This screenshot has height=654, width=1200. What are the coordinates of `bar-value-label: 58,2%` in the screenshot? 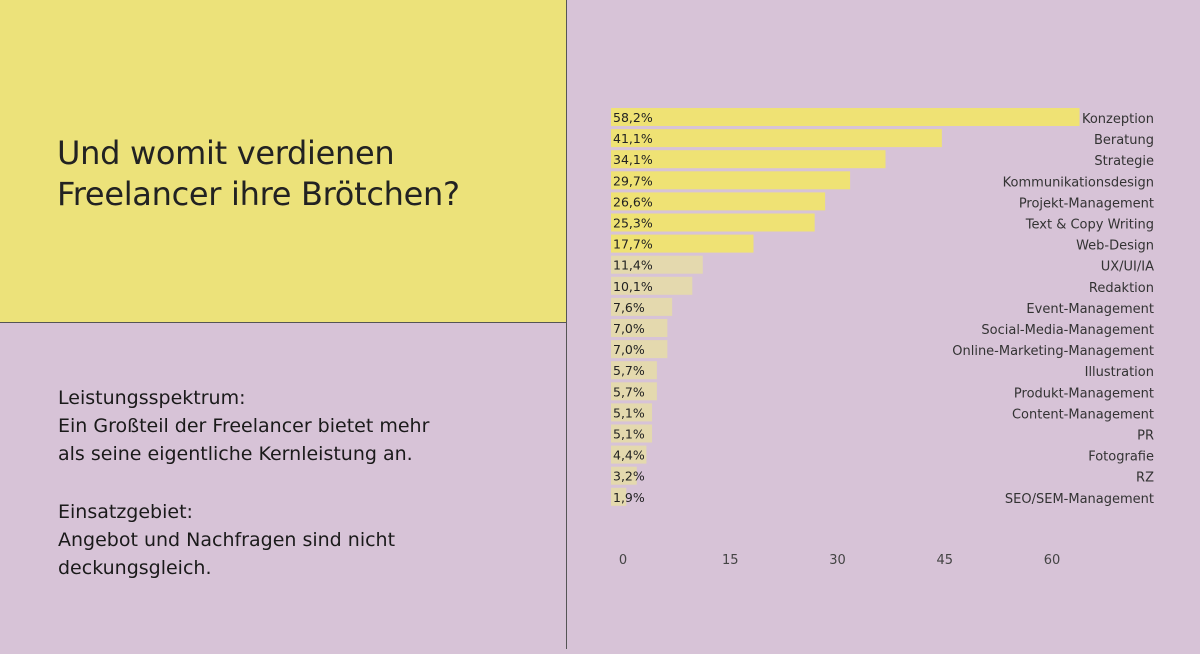 It's located at (633, 117).